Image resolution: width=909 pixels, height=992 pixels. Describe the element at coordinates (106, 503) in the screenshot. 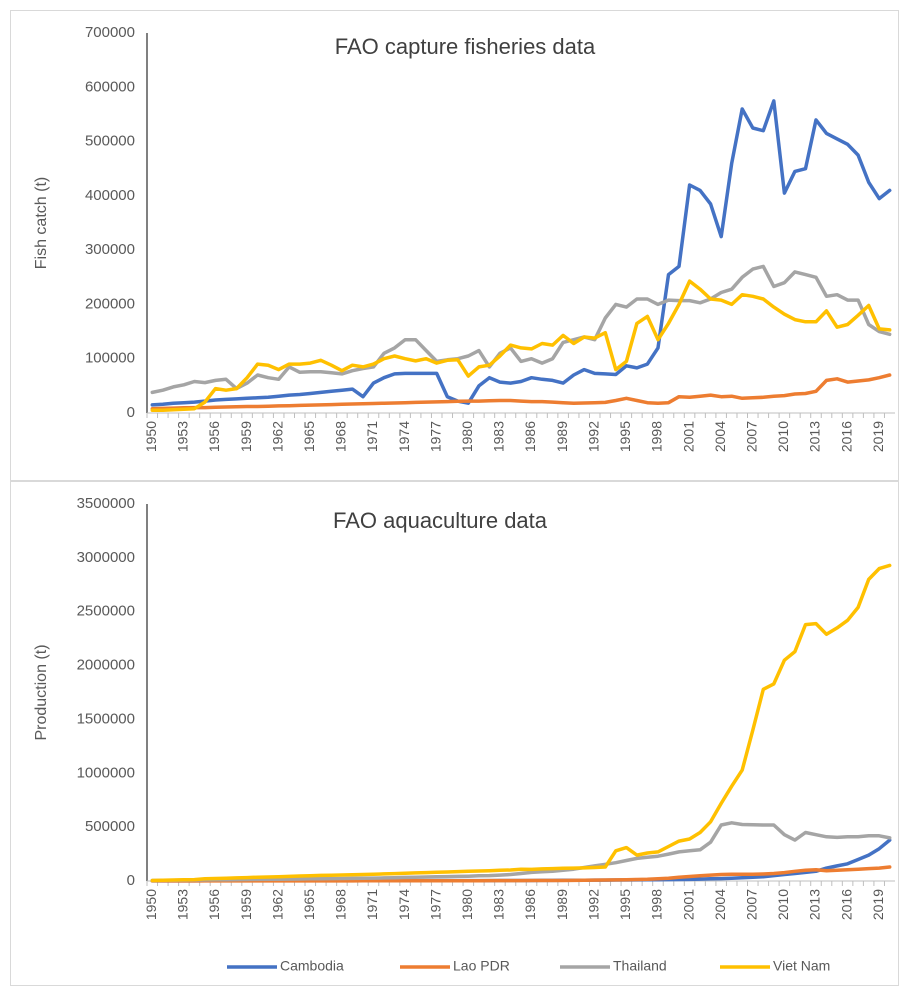

I see `y-tick-label: 3500000` at that location.